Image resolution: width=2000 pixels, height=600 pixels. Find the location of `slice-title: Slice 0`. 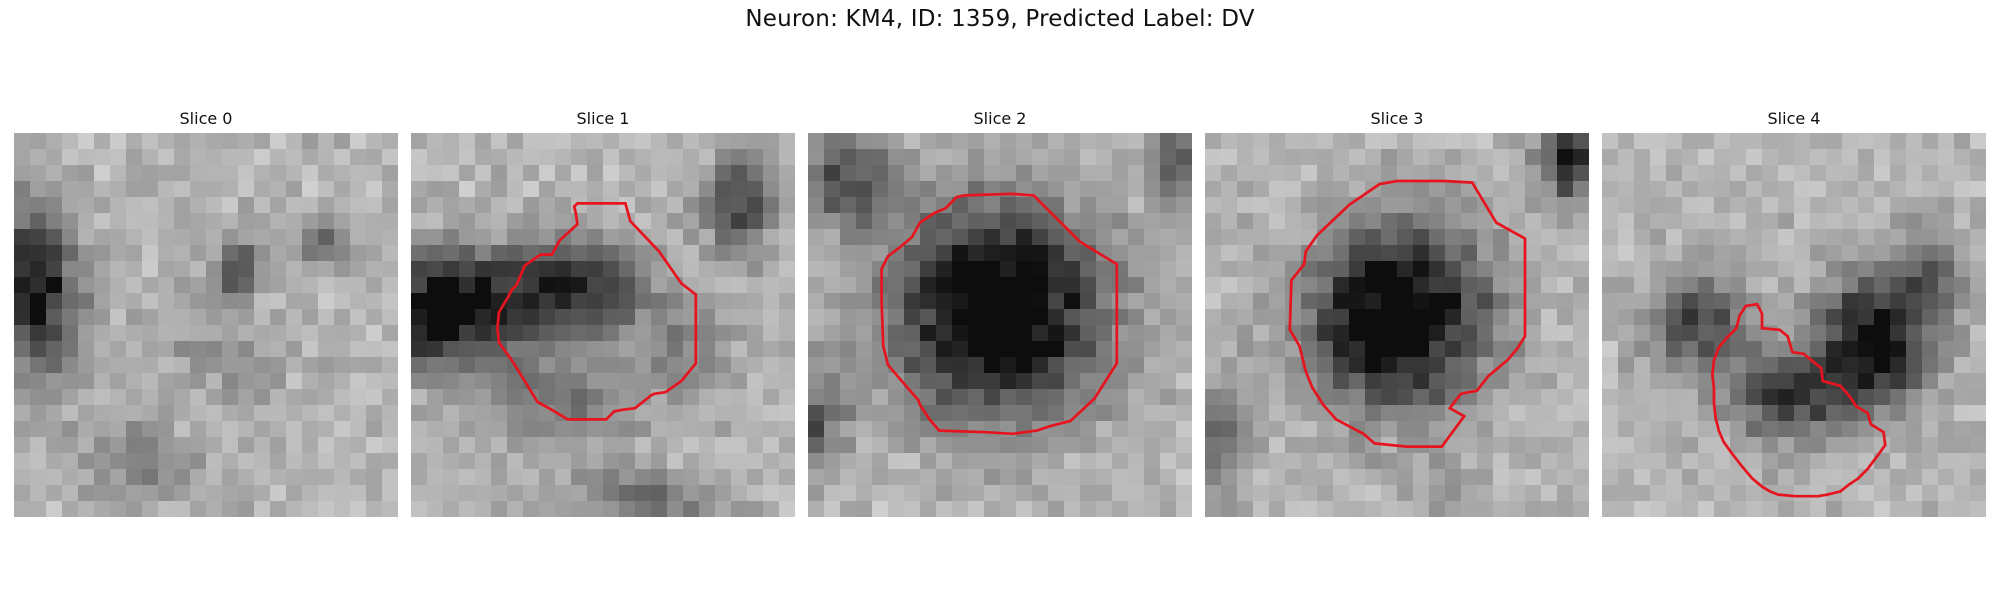

slice-title: Slice 0 is located at coordinates (206, 118).